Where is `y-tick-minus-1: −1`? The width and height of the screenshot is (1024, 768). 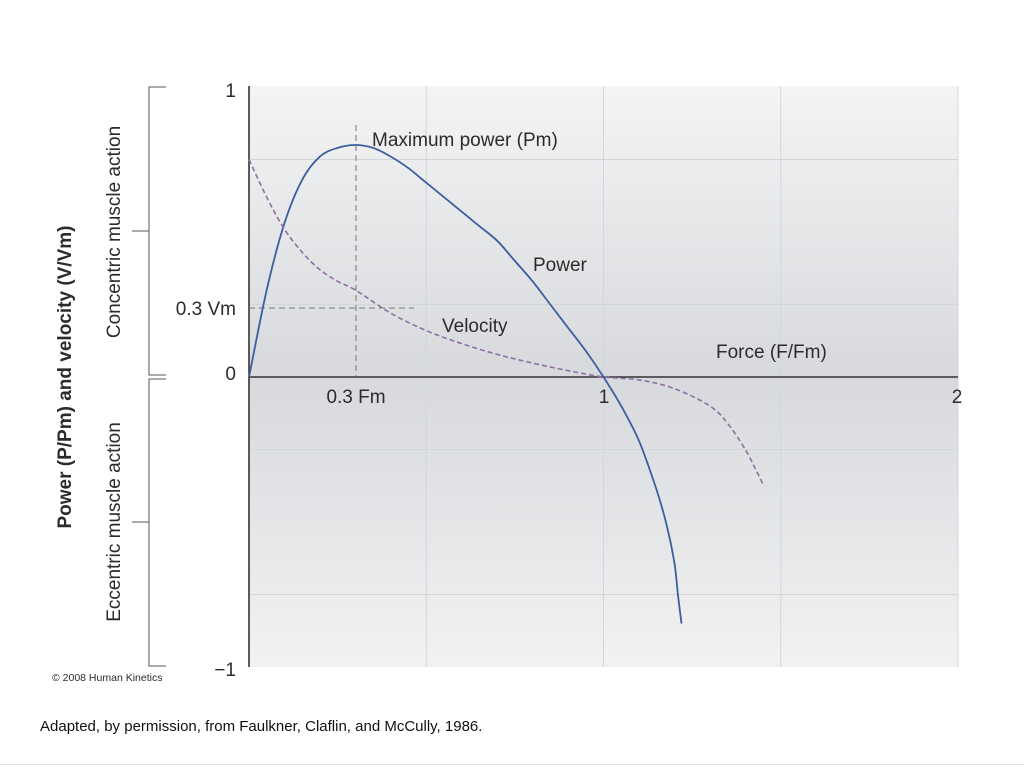
y-tick-minus-1: −1 is located at coordinates (225, 670).